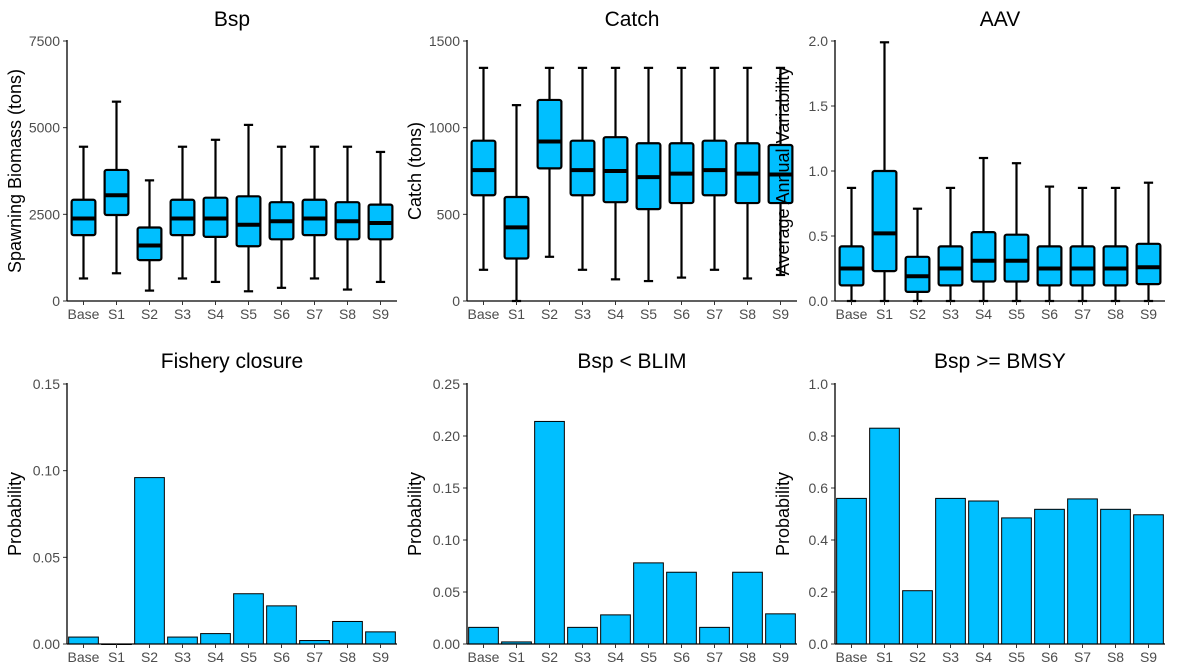 This screenshot has height=663, width=1201. Describe the element at coordinates (444, 128) in the screenshot. I see `y-tick-label: 1000` at that location.